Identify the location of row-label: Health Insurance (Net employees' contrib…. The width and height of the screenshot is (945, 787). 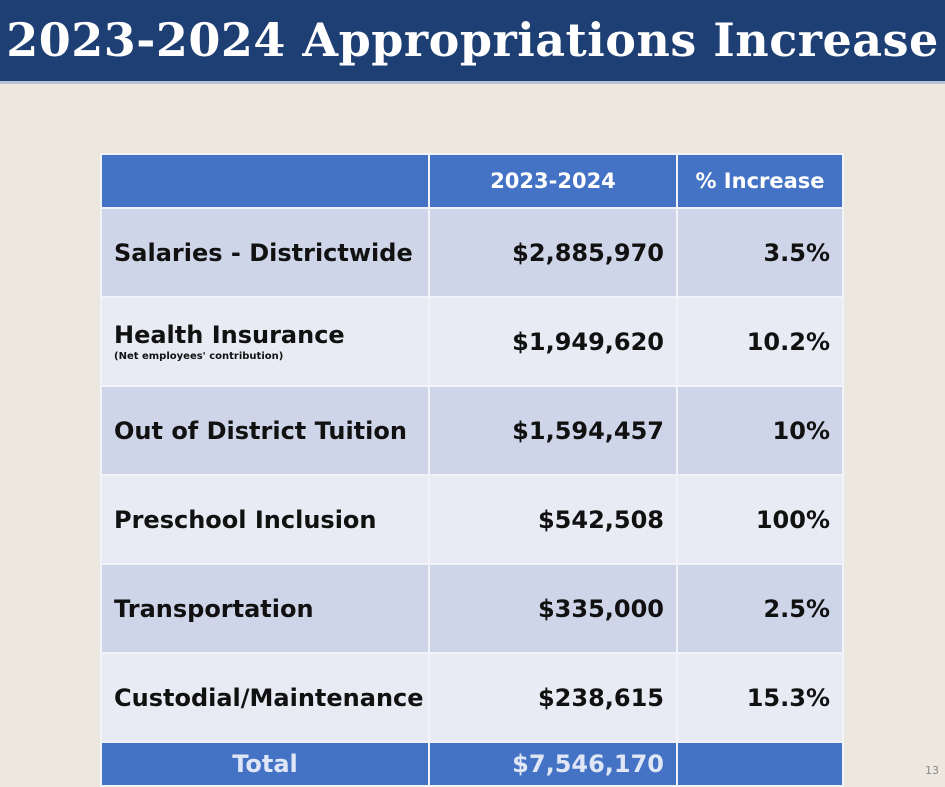
(265, 341).